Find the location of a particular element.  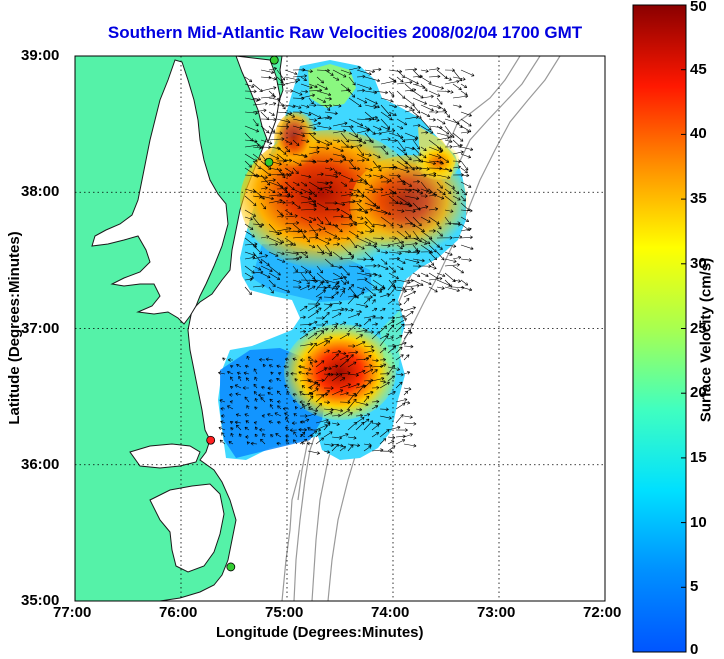

x-tick-label: 75:00 is located at coordinates (284, 612).